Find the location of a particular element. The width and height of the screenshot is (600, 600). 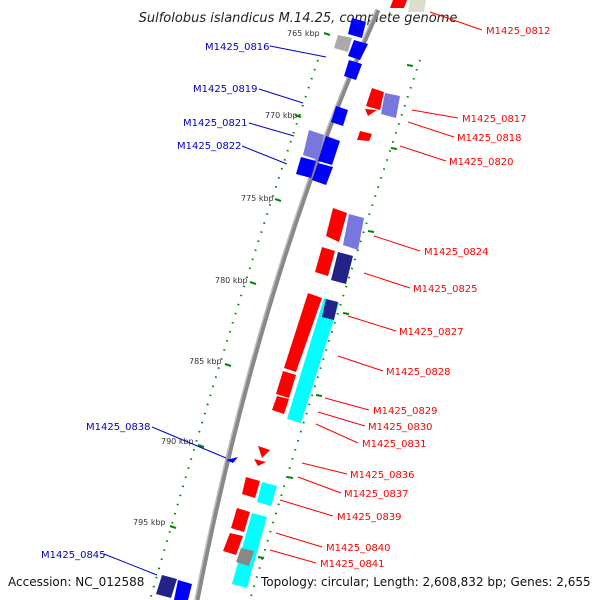

tick-label: 770 kbp is located at coordinates (281, 115).